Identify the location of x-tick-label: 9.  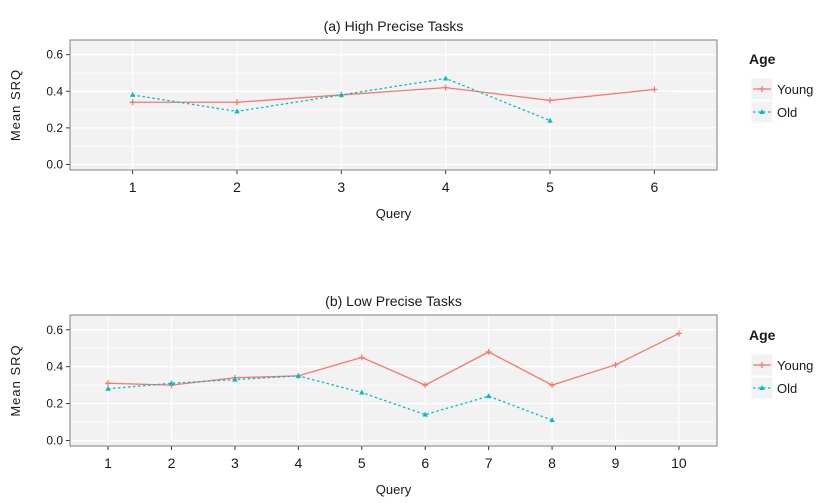
(616, 463).